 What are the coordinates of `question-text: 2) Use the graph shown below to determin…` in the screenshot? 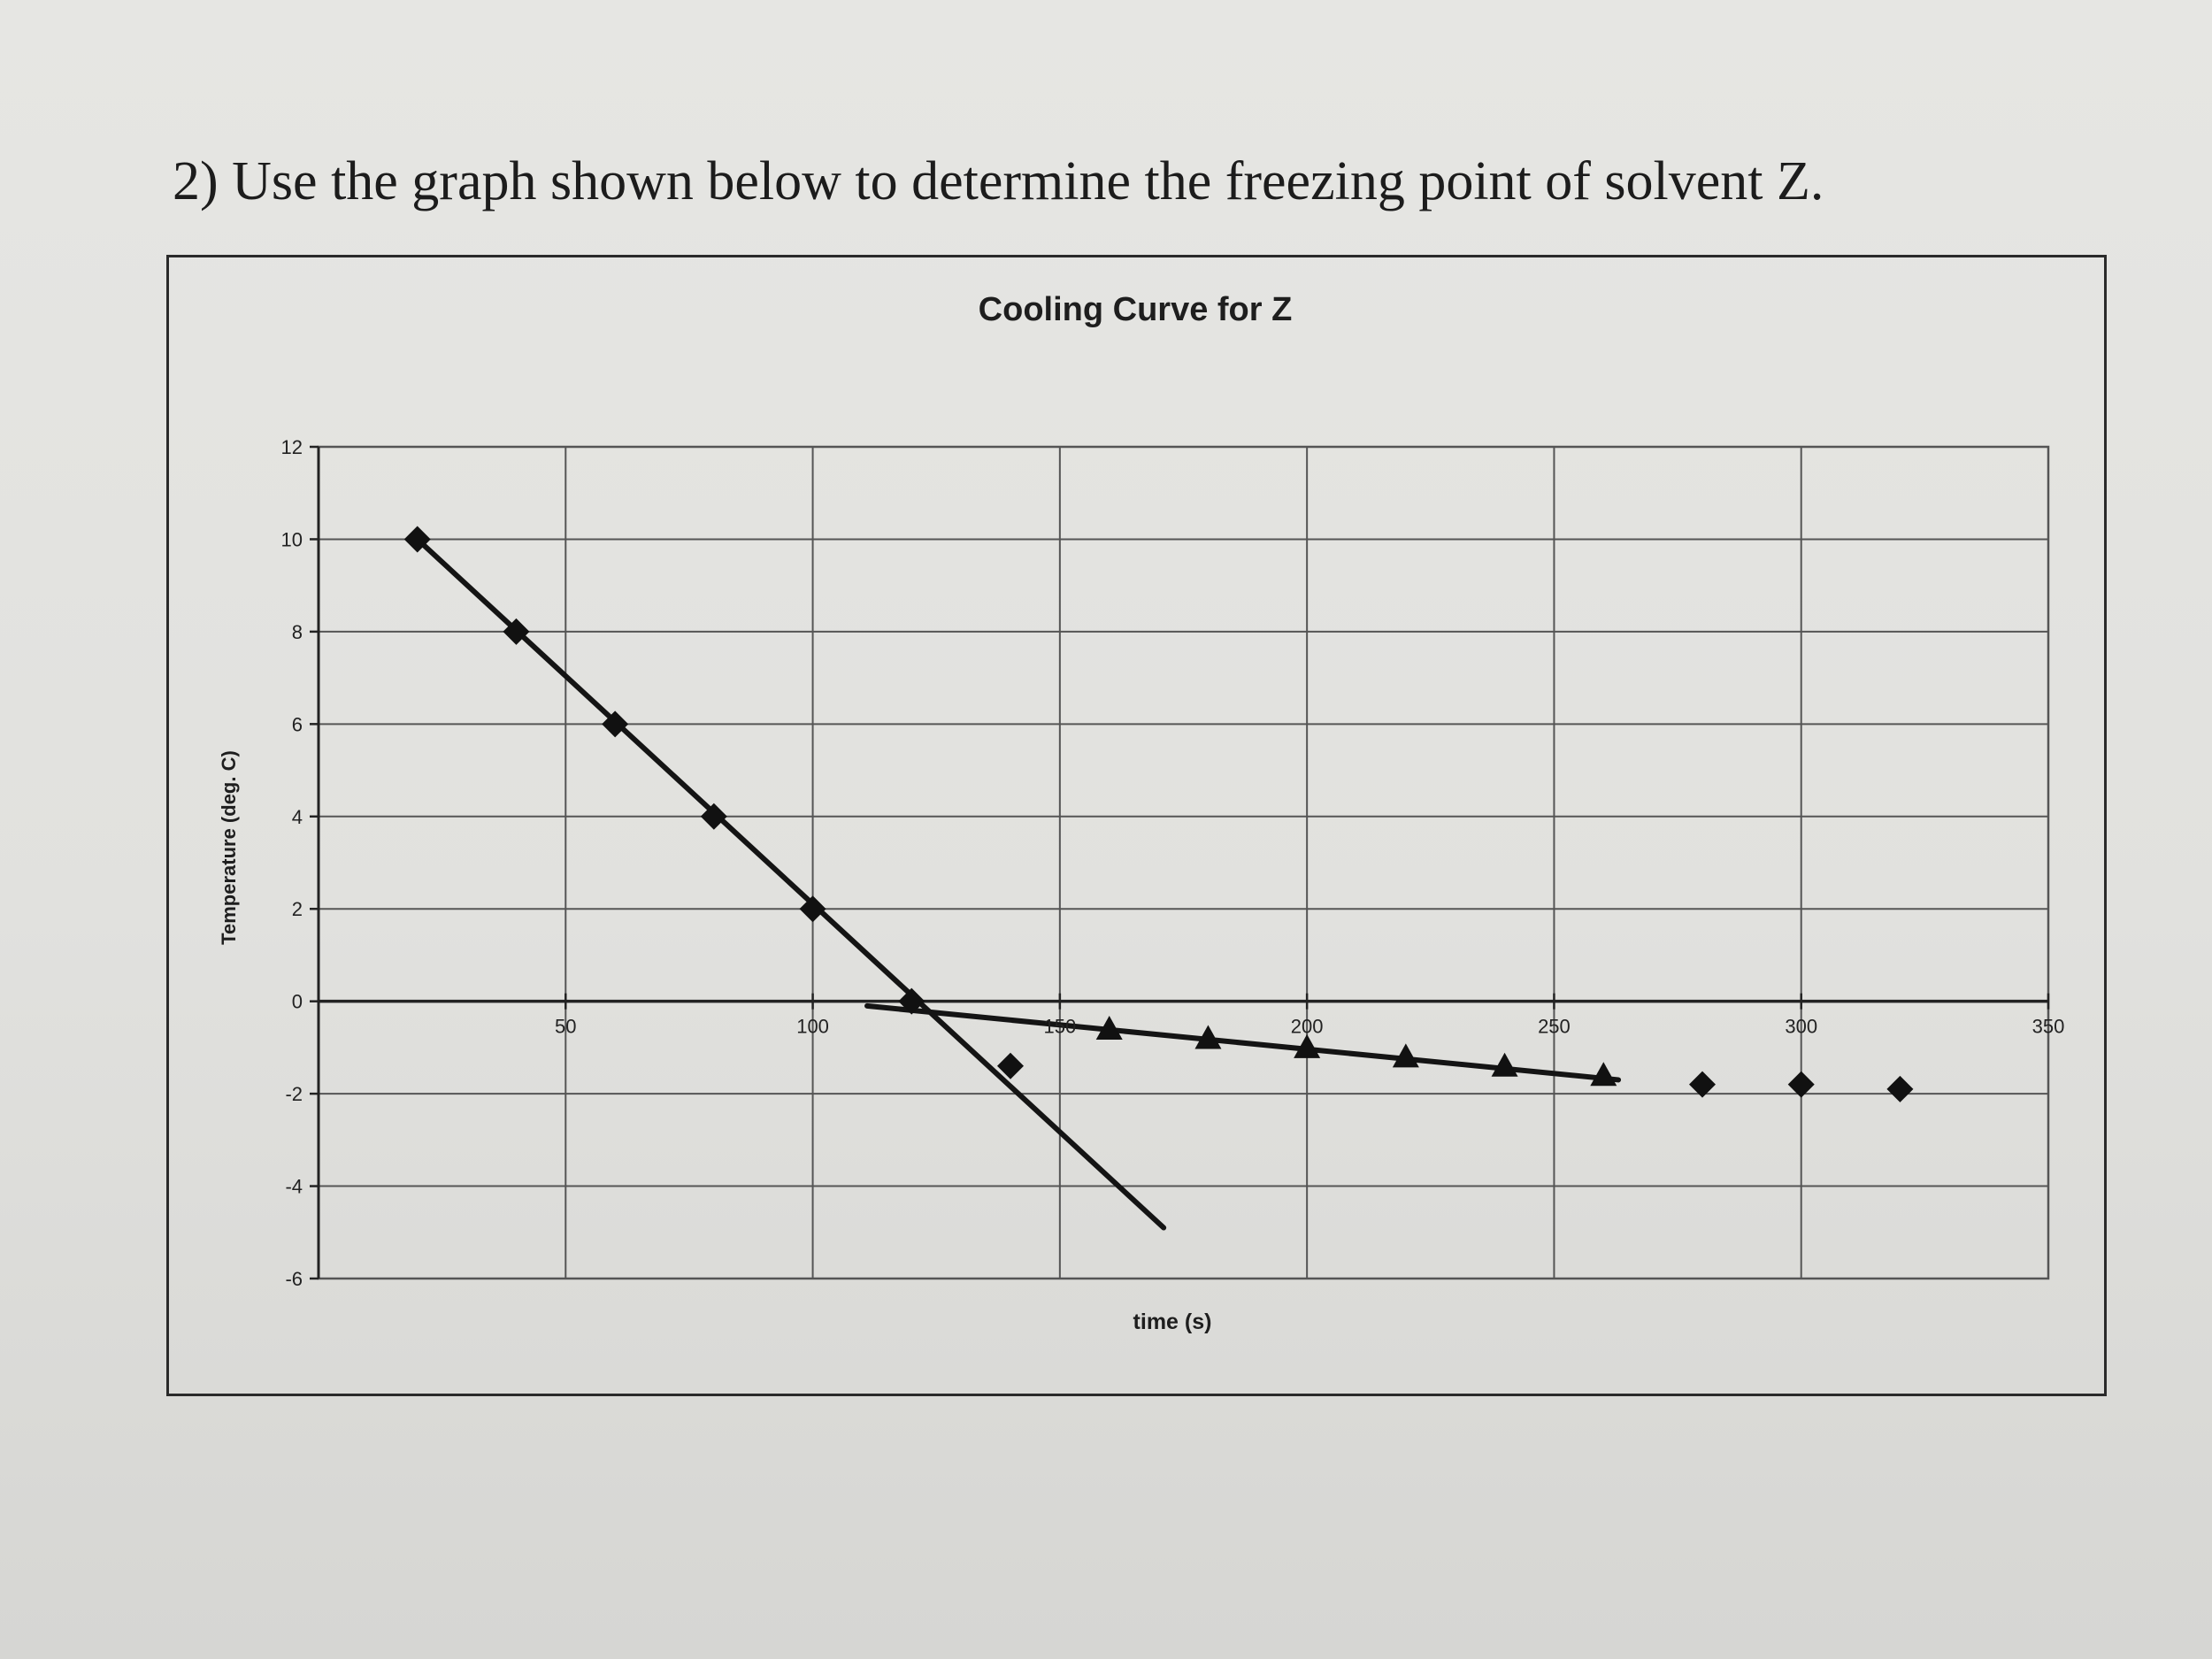 It's located at (998, 181).